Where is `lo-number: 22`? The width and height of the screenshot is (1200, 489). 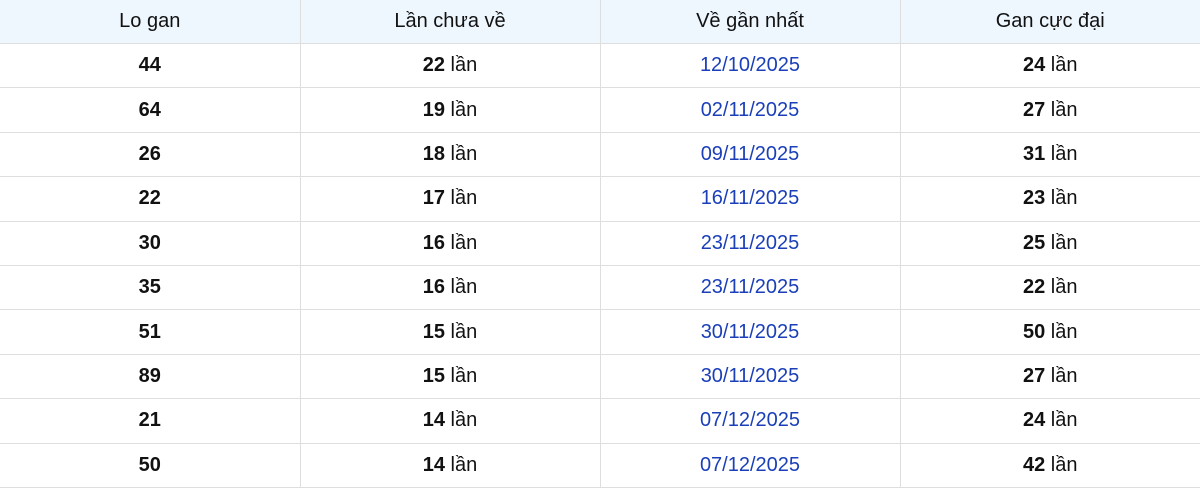
lo-number: 22 is located at coordinates (150, 199).